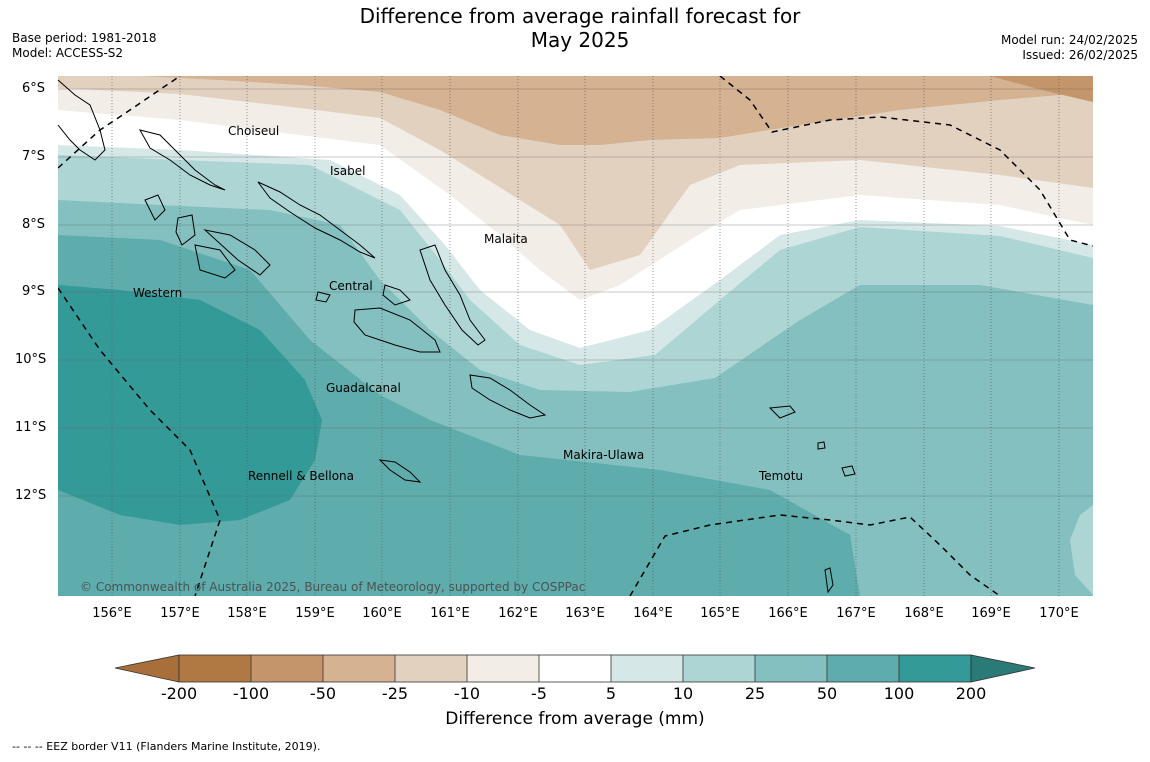 Image resolution: width=1150 pixels, height=762 pixels. Describe the element at coordinates (34, 291) in the screenshot. I see `lat-label-9s: 9°S` at that location.